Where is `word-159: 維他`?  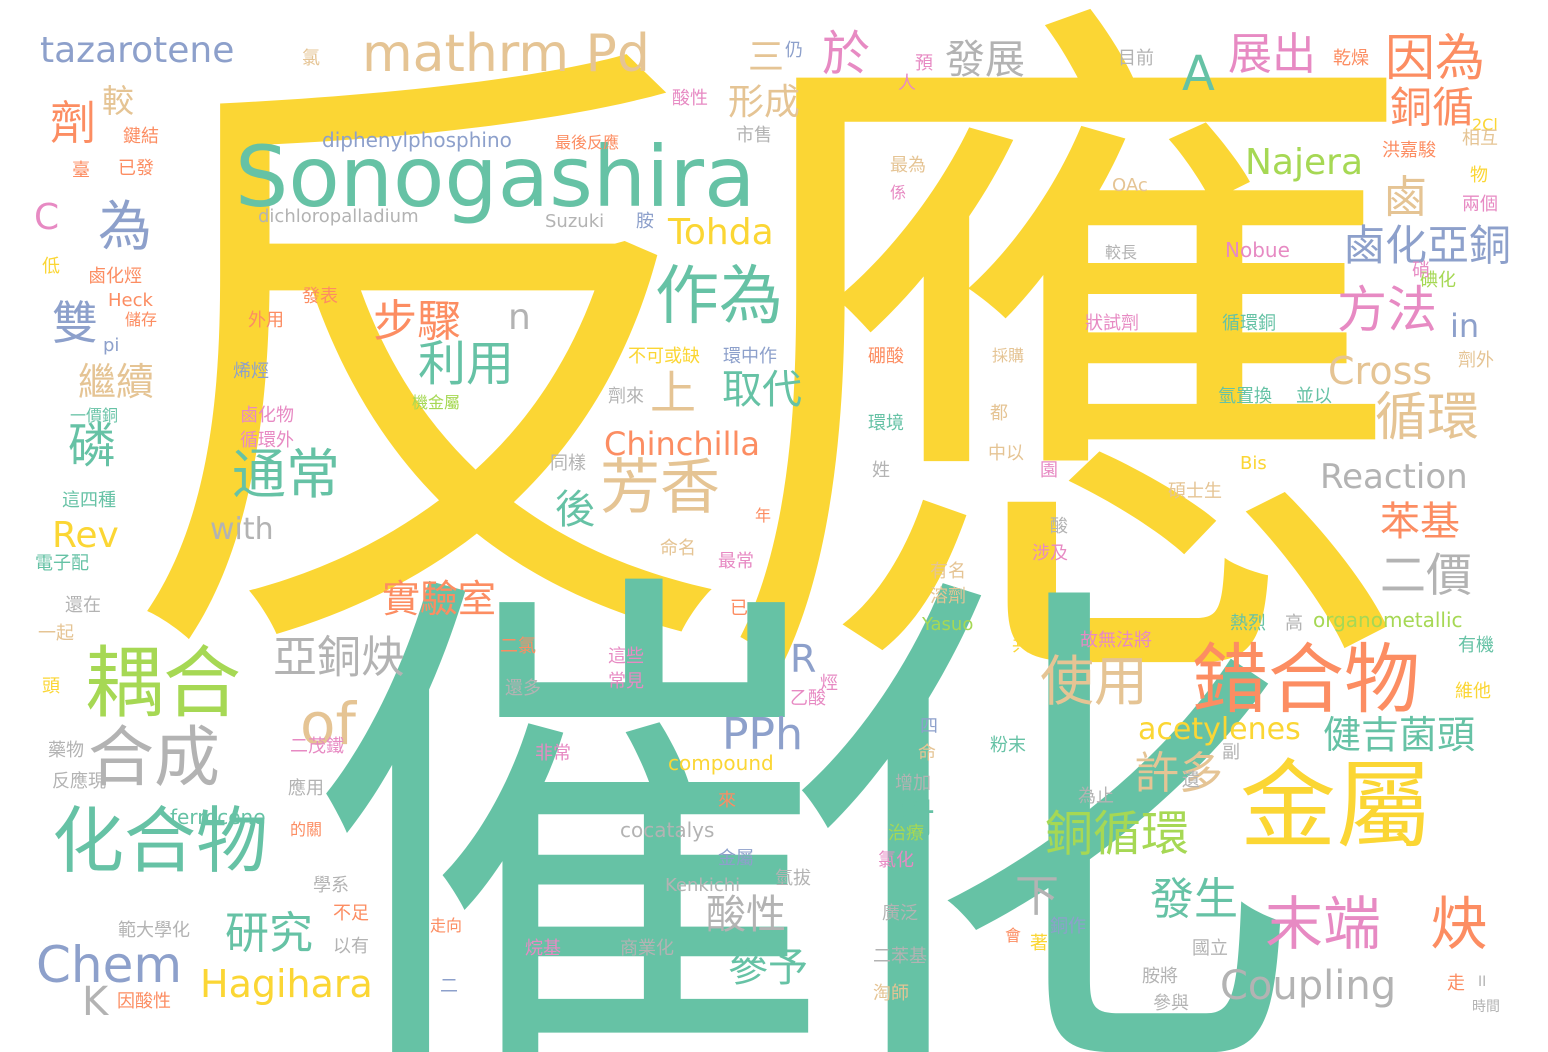 word-159: 維他 is located at coordinates (1473, 691).